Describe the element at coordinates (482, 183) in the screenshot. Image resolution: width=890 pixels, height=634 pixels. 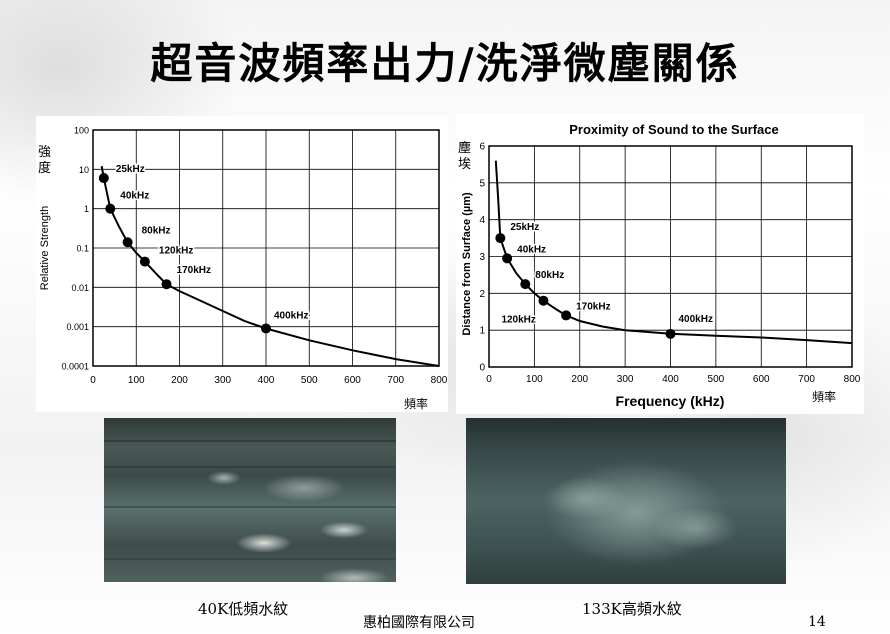
I see `y-tick-label: 5` at that location.